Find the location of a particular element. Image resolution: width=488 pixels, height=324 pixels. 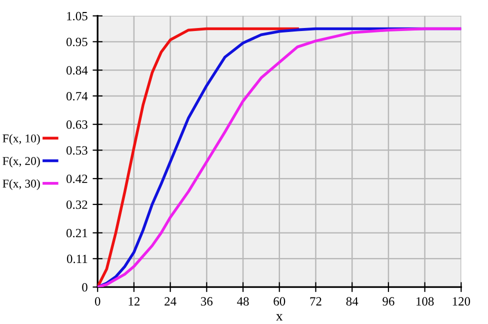

x-tick-label: 96 is located at coordinates (388, 301).